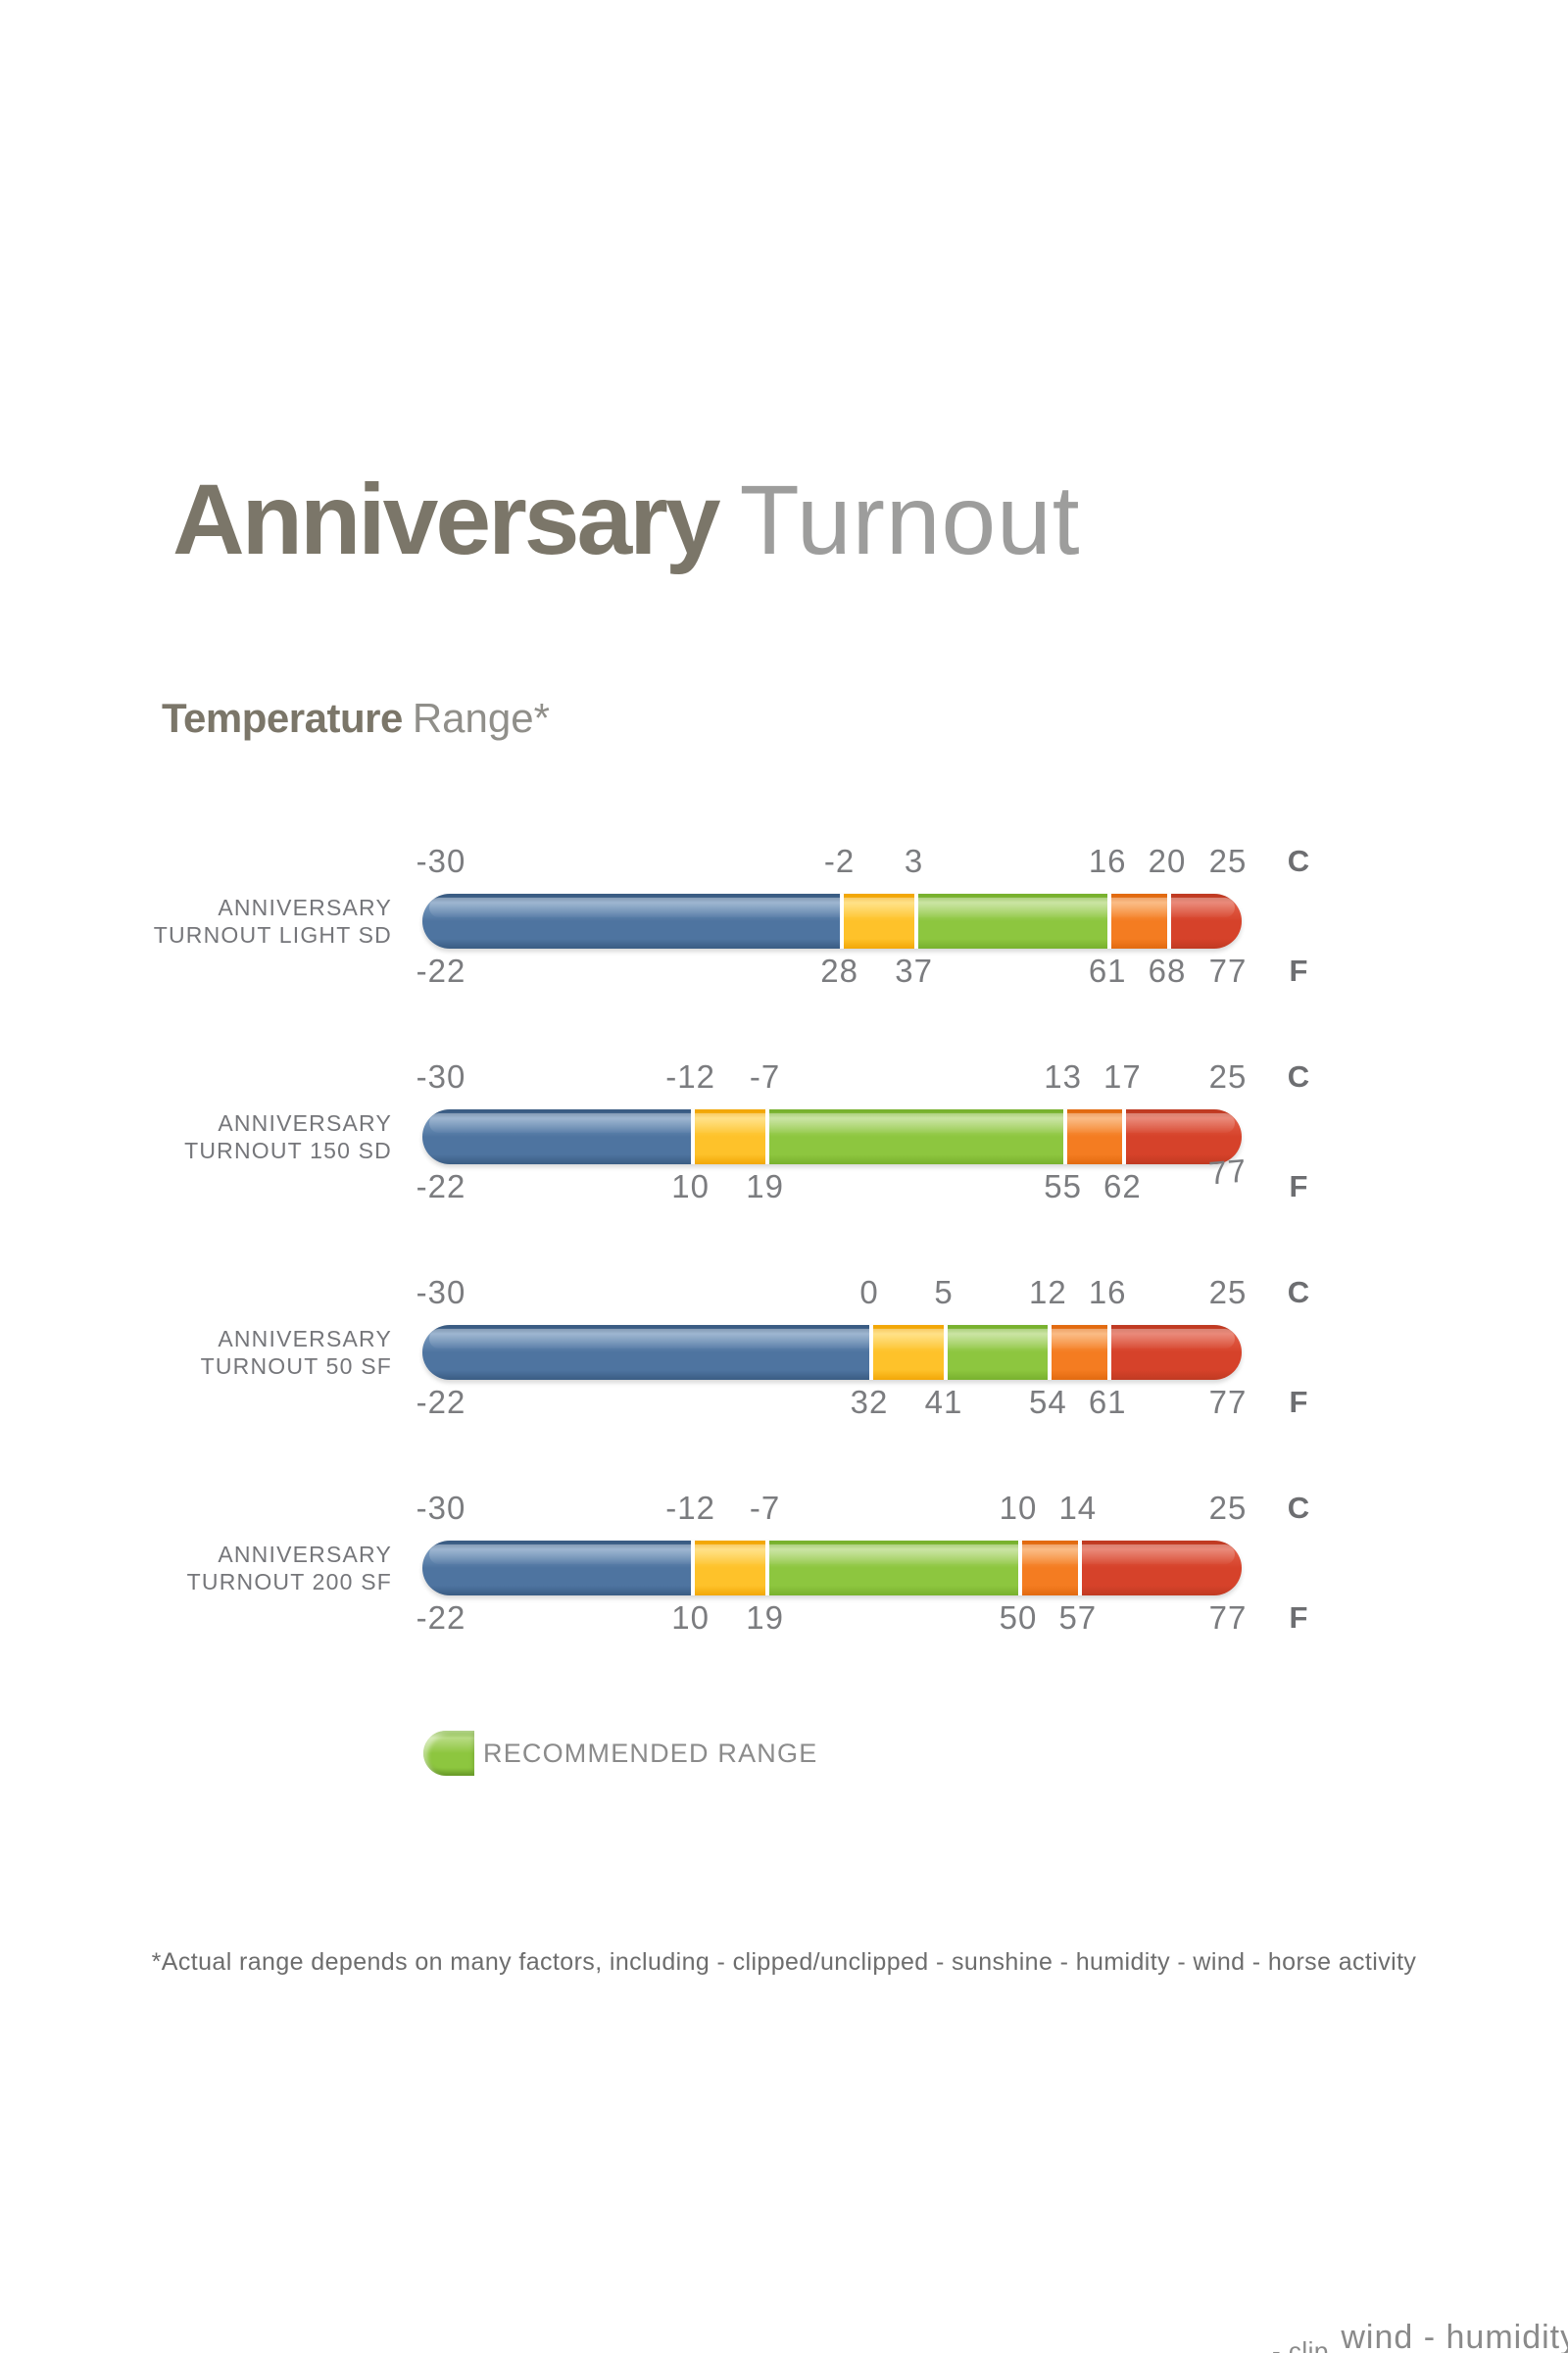  Describe the element at coordinates (863, 1509) in the screenshot. I see `celsius-scale: -30 -12 -7 10 14 25 C` at that location.